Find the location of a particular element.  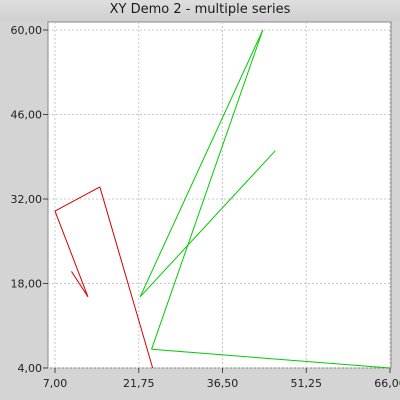

x-tick-label: 7,00 is located at coordinates (55, 383).